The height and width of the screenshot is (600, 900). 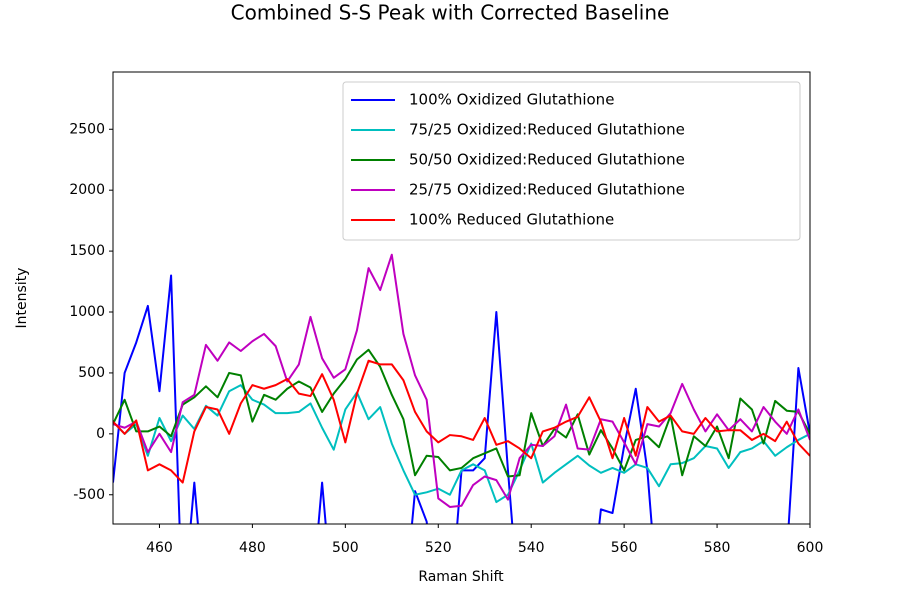 I want to click on x-tick-label: 500, so click(x=345, y=548).